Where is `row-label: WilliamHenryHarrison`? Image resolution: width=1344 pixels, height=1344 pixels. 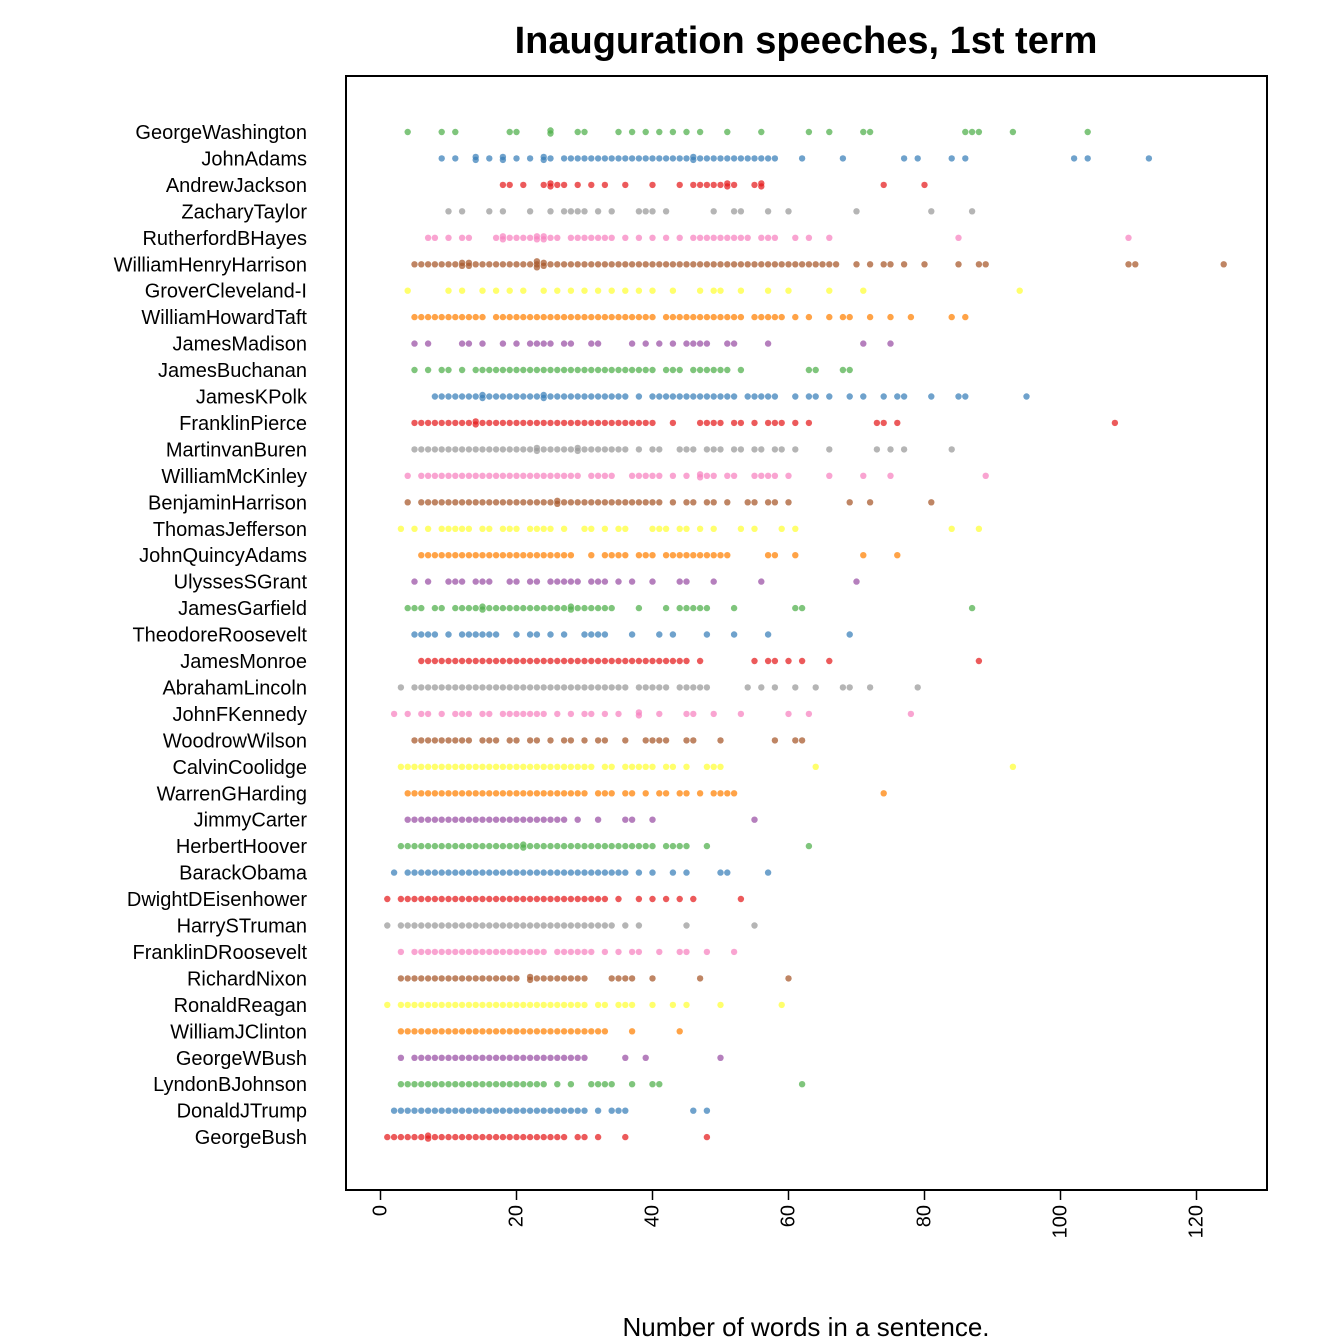
row-label: WilliamHenryHarrison is located at coordinates (210, 265).